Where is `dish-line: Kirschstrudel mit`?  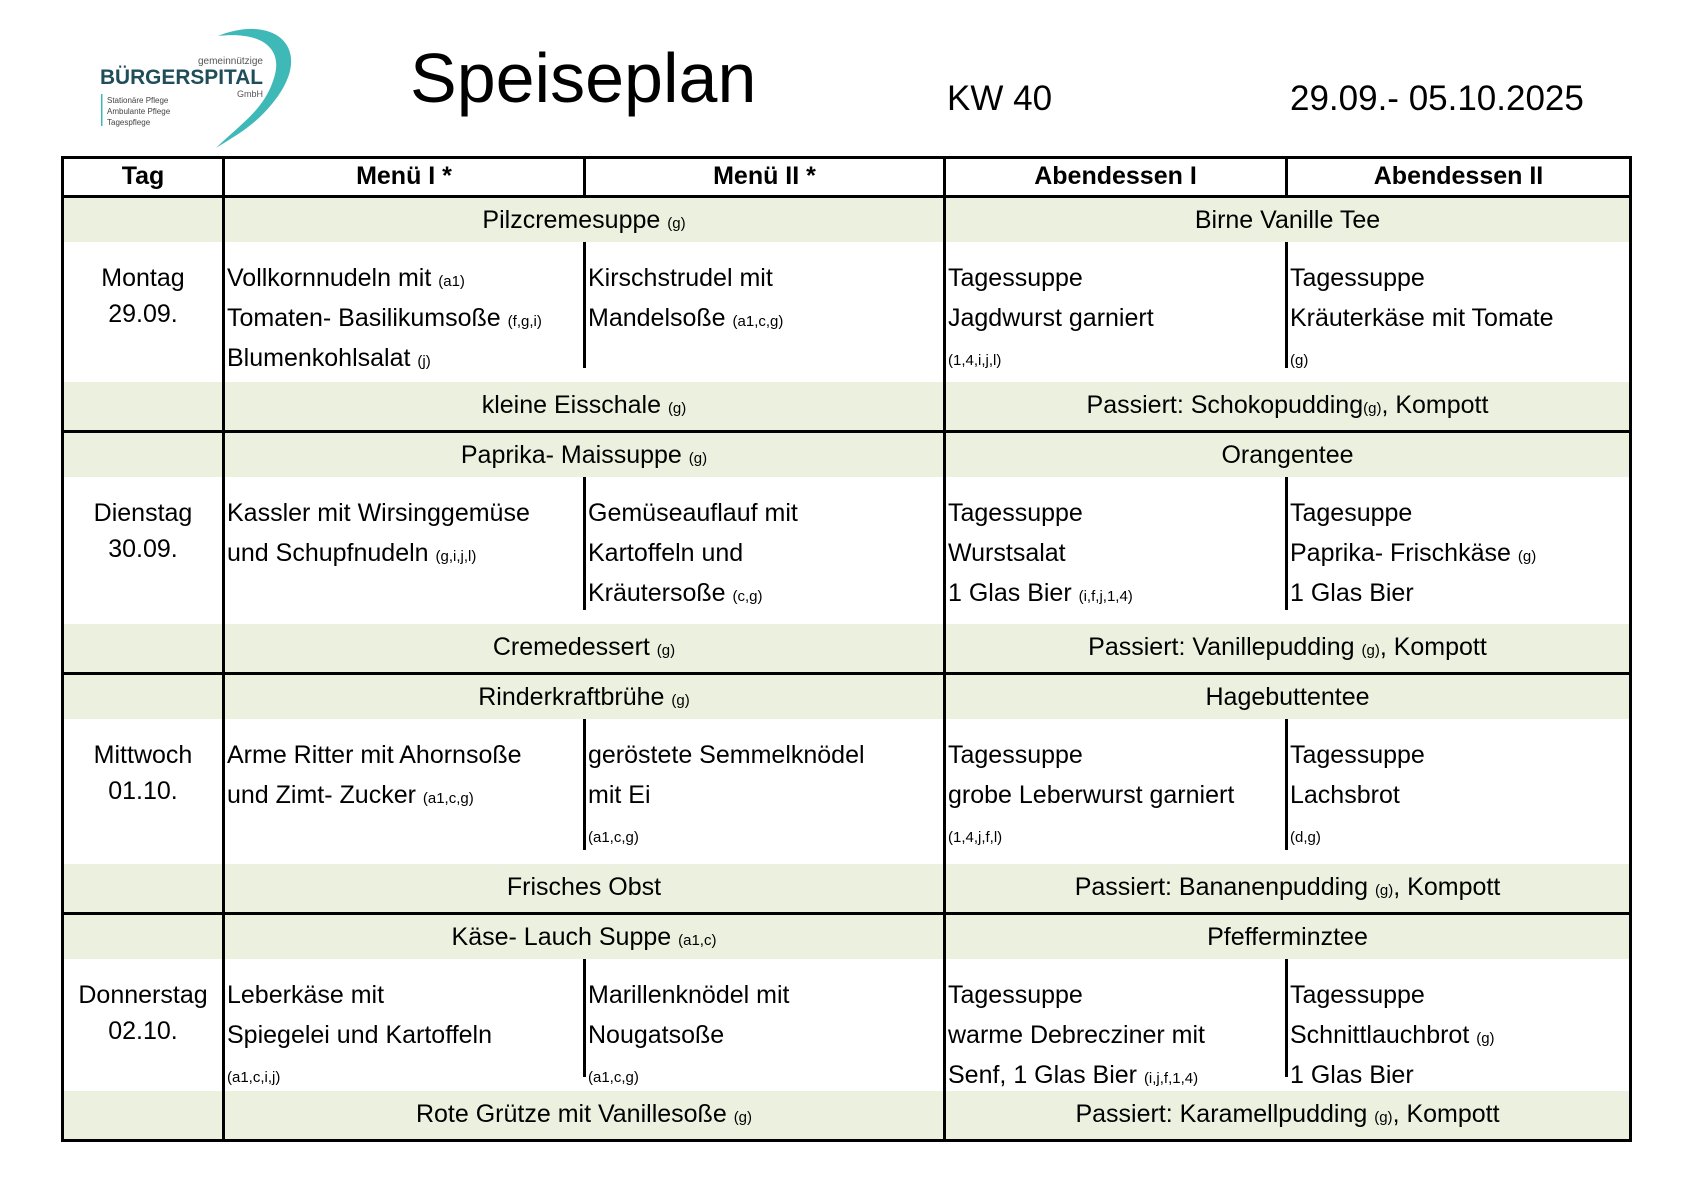 dish-line: Kirschstrudel mit is located at coordinates (680, 278).